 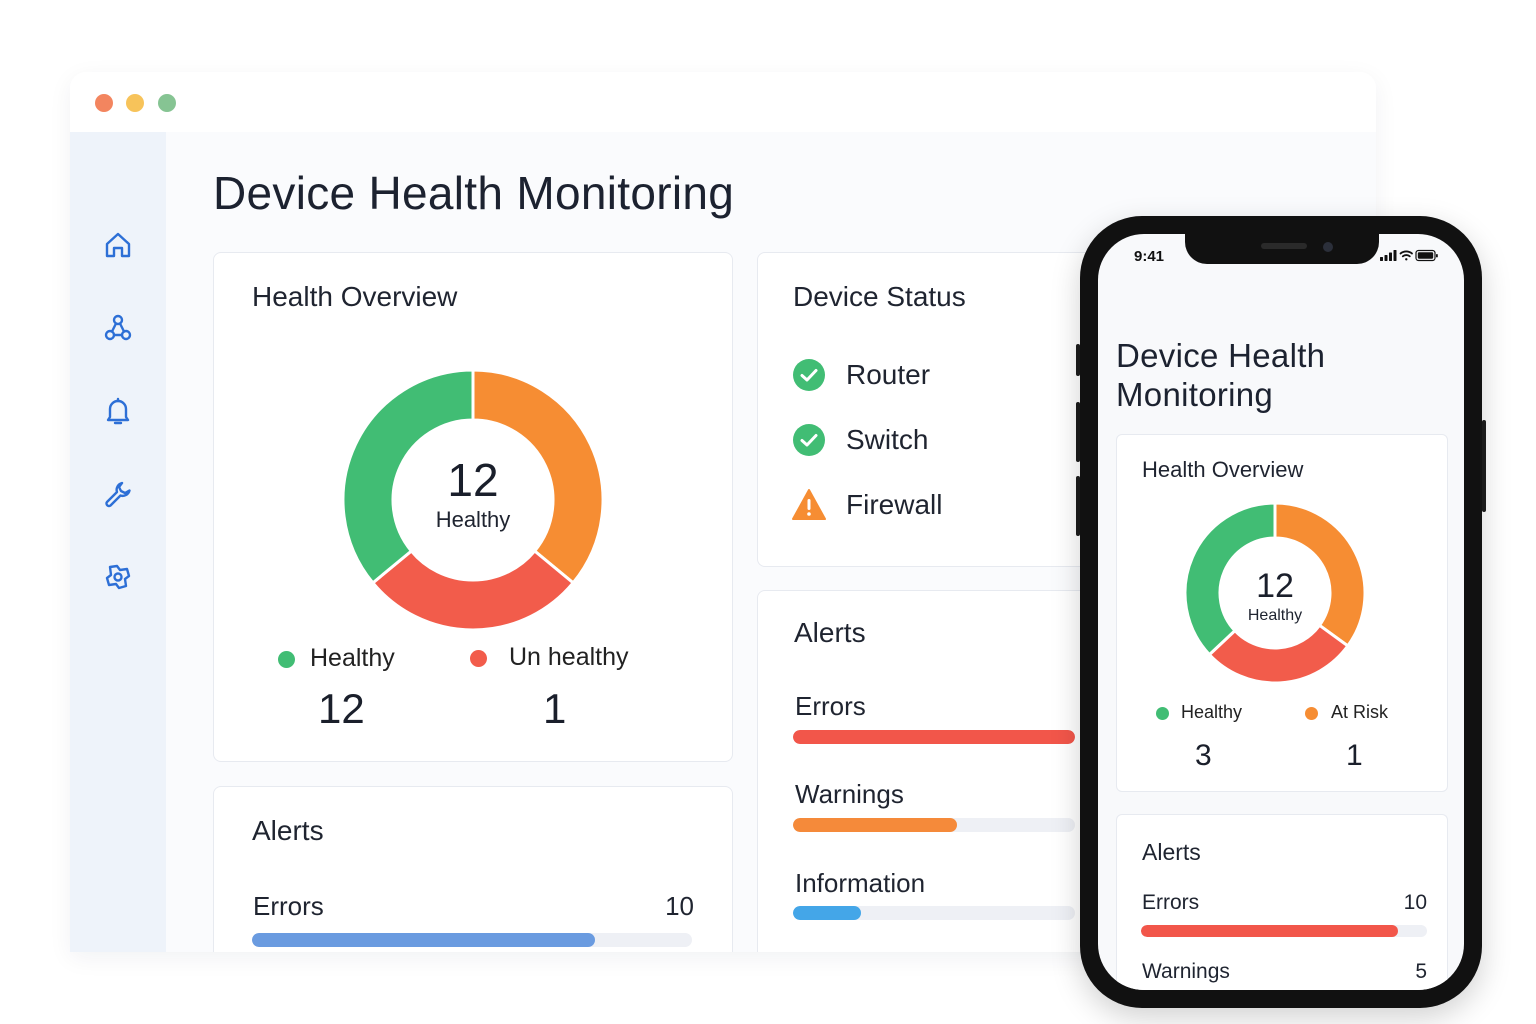 I want to click on phone-donut-segment-healthy, so click(x=1231, y=580).